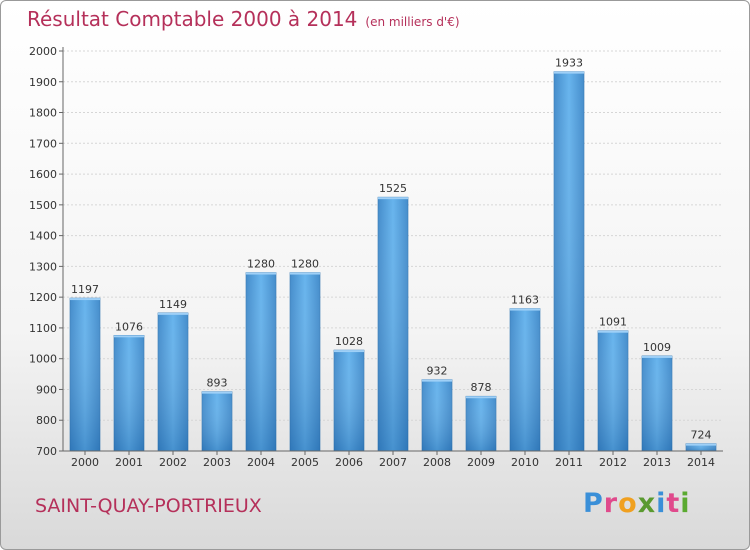 The width and height of the screenshot is (750, 550). Describe the element at coordinates (569, 462) in the screenshot. I see `x-tick-label: 2011` at that location.